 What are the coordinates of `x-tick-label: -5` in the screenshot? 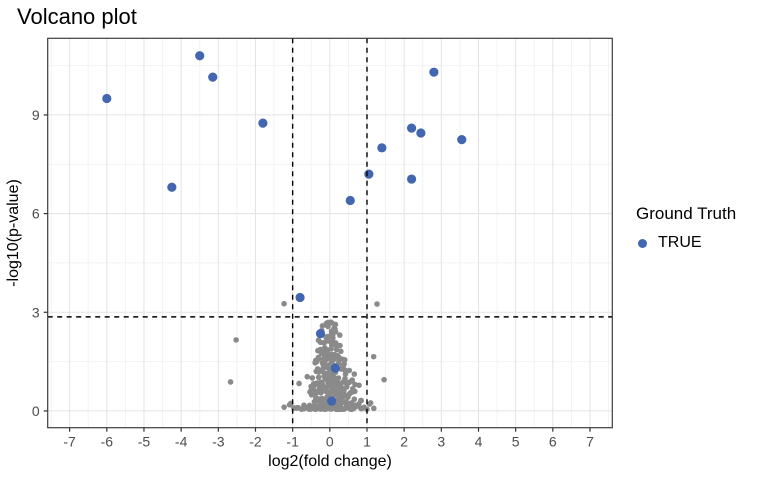 It's located at (144, 442).